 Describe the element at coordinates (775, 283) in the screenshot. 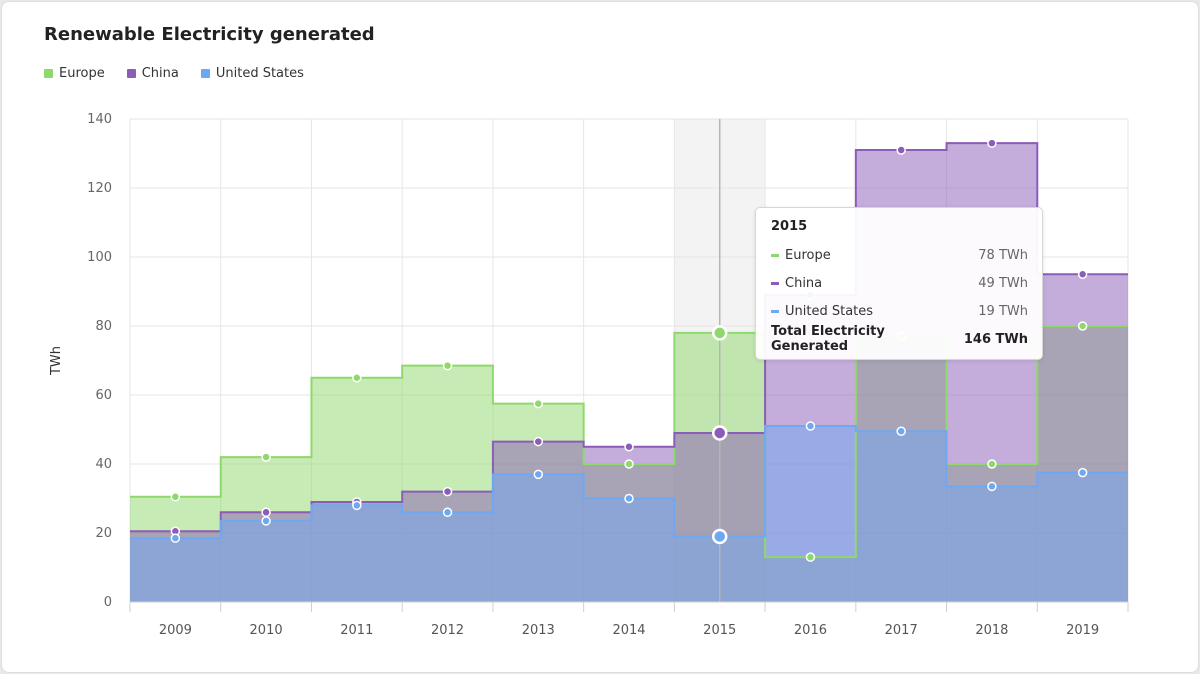

I see `tooltip-marker-china` at that location.